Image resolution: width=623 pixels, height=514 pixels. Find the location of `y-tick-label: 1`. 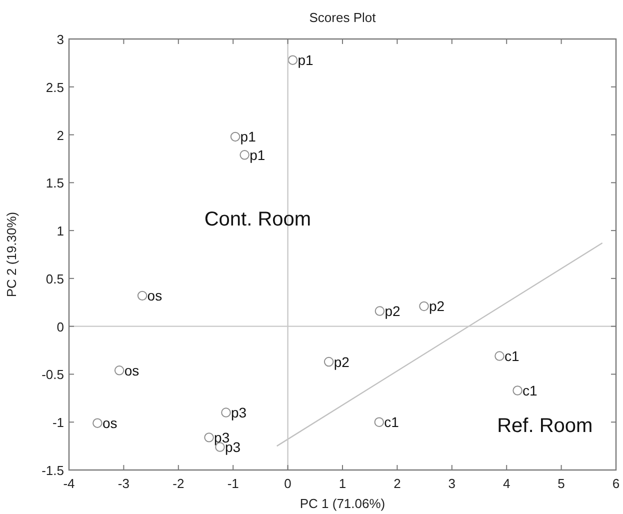

y-tick-label: 1 is located at coordinates (60, 231).